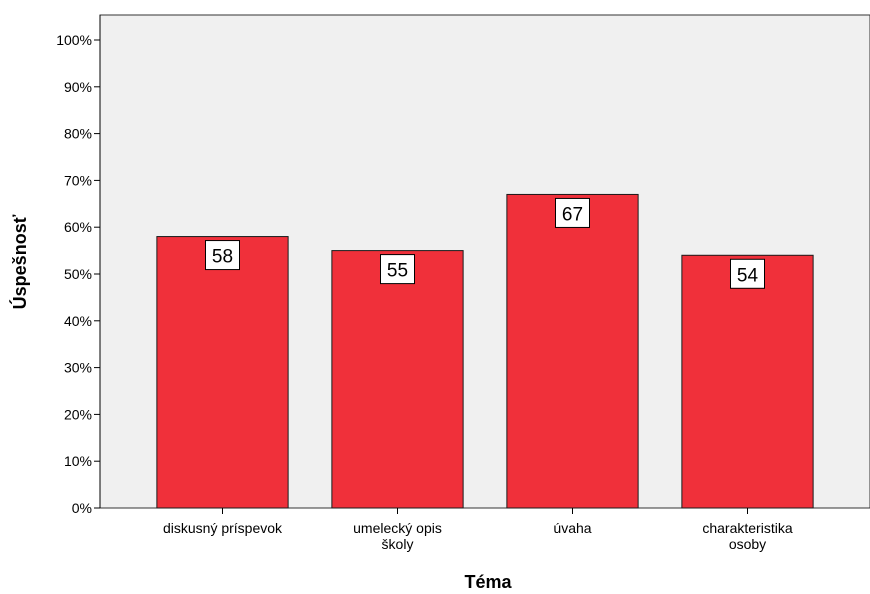  I want to click on y-tick-label: 60%, so click(78, 227).